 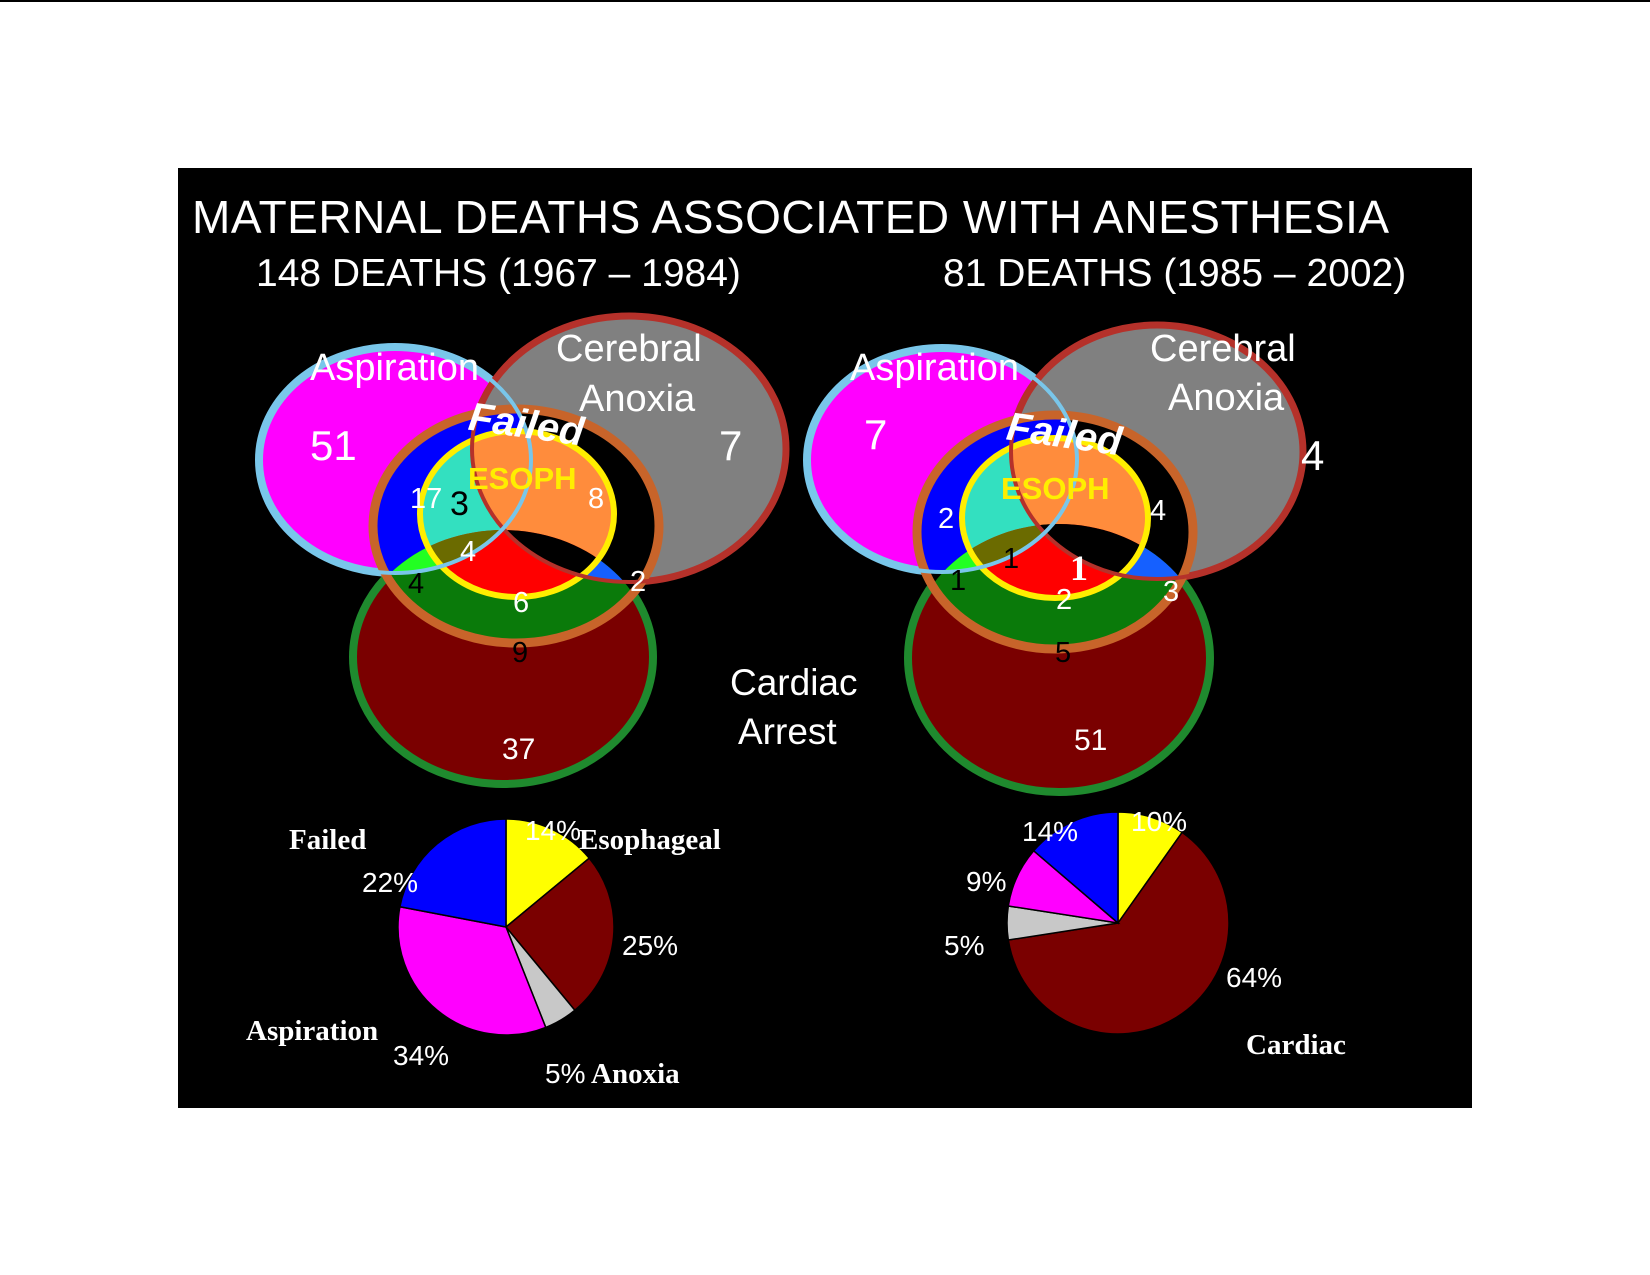 What do you see at coordinates (1171, 592) in the screenshot?
I see `right-count-failed-anoxia-cardiac: 3` at bounding box center [1171, 592].